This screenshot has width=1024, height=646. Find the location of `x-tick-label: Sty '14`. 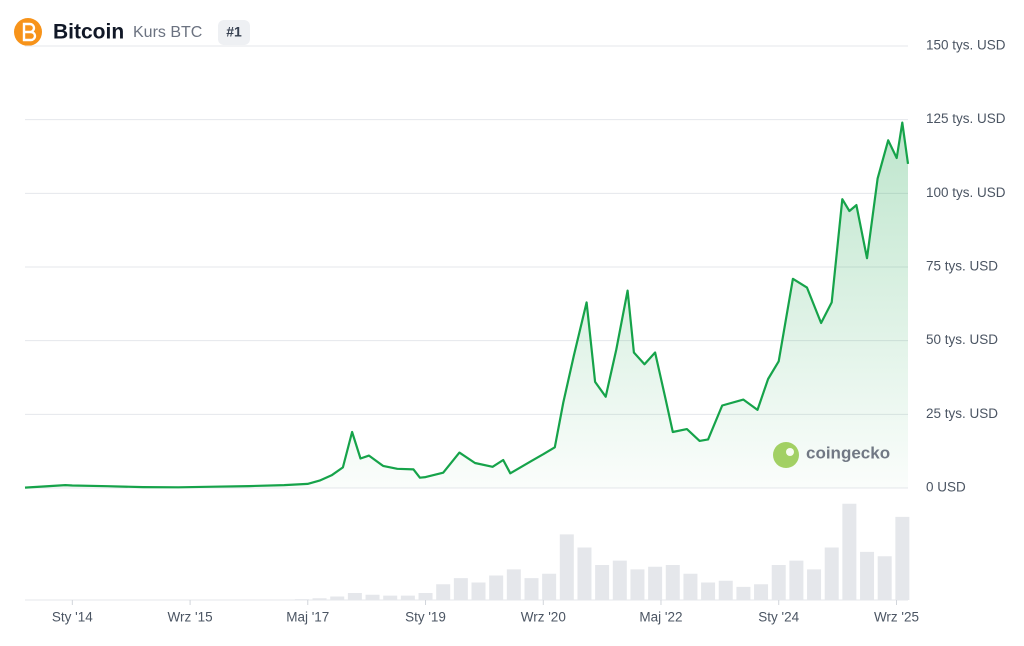

x-tick-label: Sty '14 is located at coordinates (72, 617).